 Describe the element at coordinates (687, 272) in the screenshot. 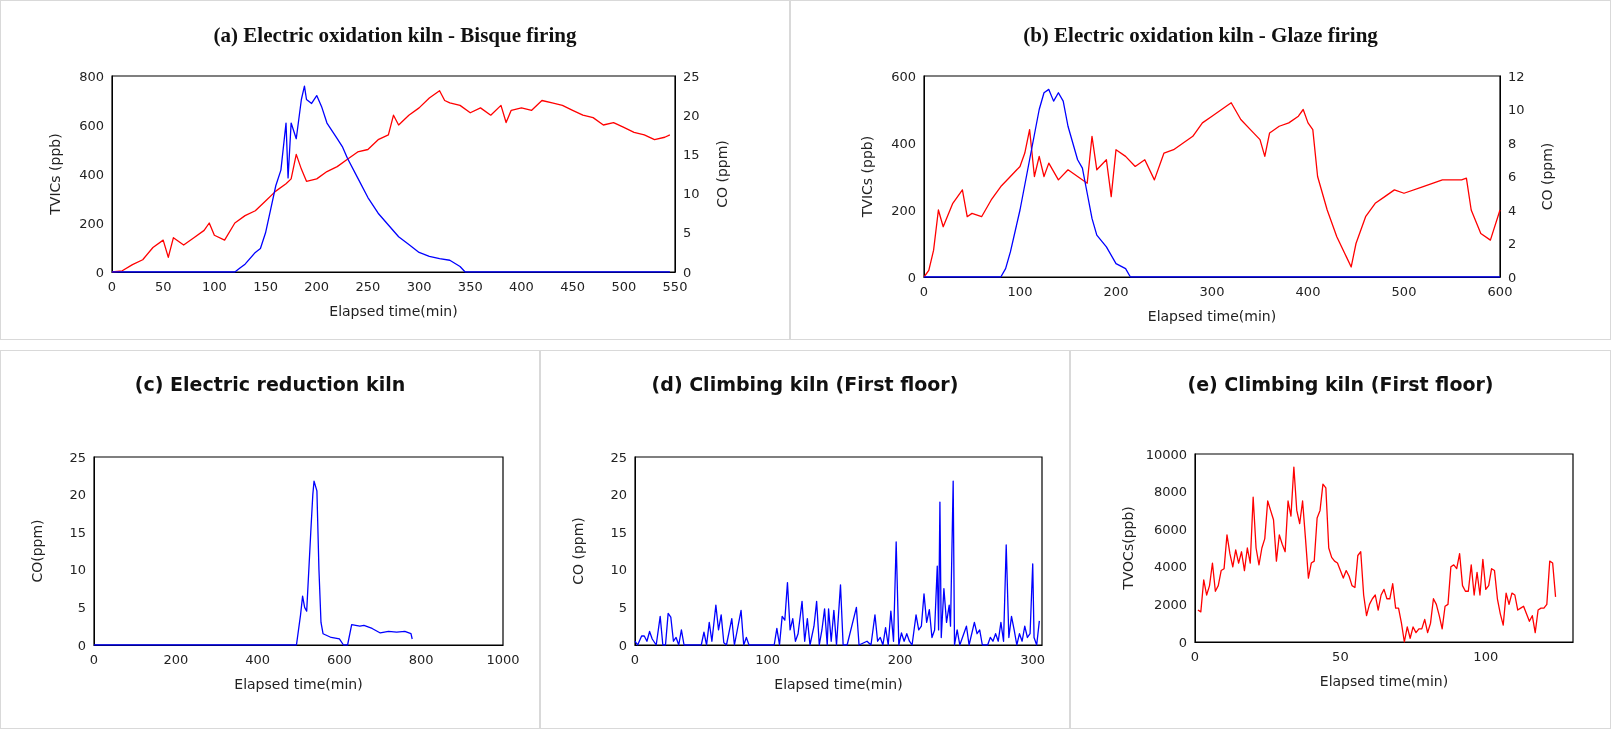

I see `y2-tick-label: 0` at that location.